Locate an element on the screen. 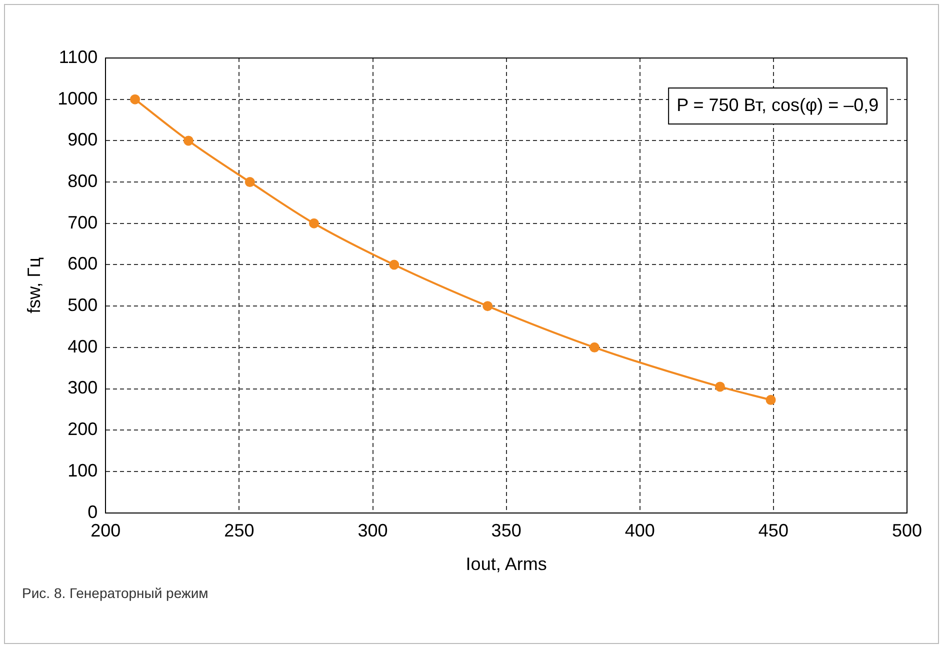 The image size is (945, 650). y-tick-label: 1000 is located at coordinates (78, 98).